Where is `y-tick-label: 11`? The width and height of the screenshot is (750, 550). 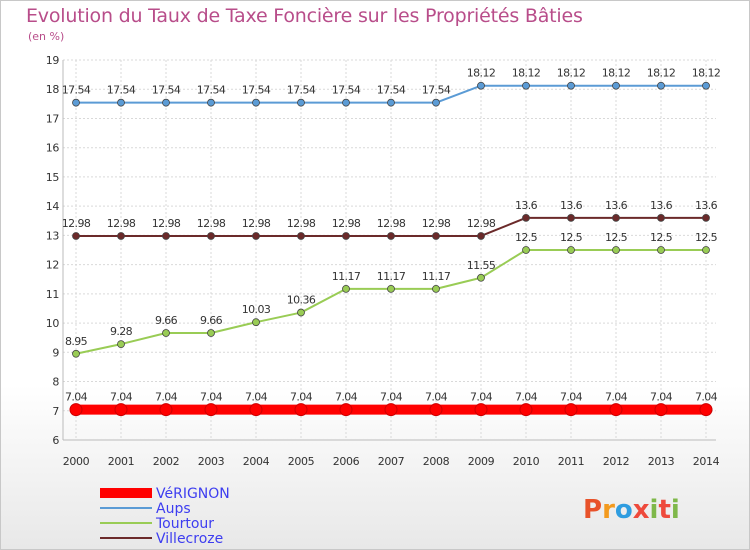
y-tick-label: 11 is located at coordinates (52, 294).